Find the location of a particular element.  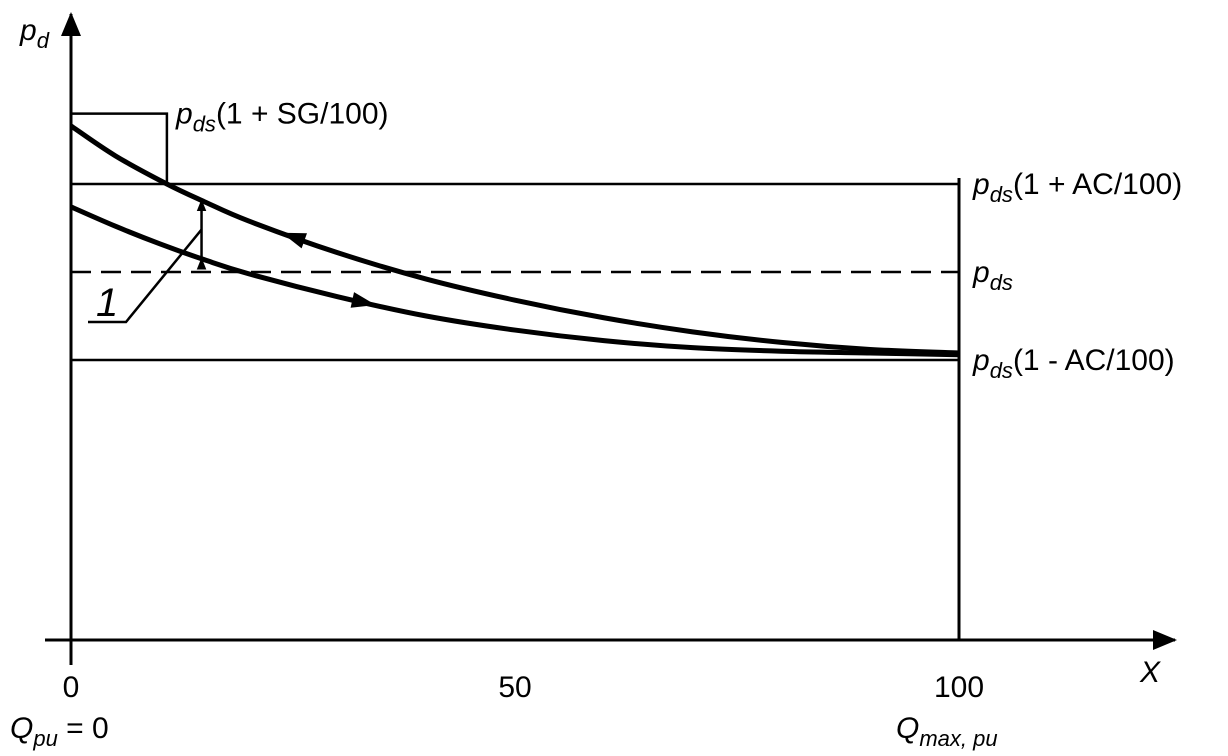

increasing-flow-direction-arrow is located at coordinates (363, 300).